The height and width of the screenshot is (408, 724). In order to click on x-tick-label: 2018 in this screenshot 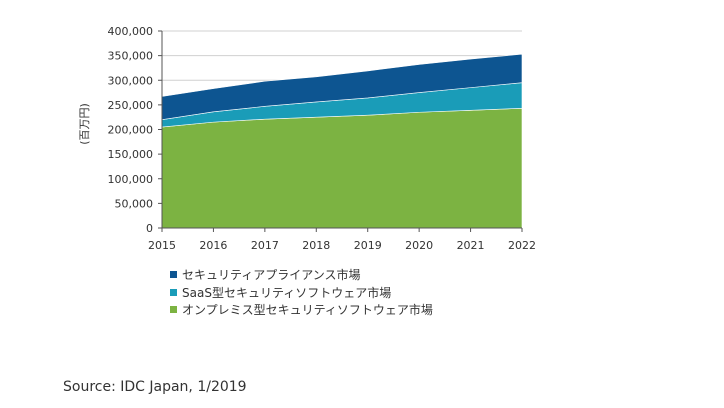, I will do `click(316, 245)`.